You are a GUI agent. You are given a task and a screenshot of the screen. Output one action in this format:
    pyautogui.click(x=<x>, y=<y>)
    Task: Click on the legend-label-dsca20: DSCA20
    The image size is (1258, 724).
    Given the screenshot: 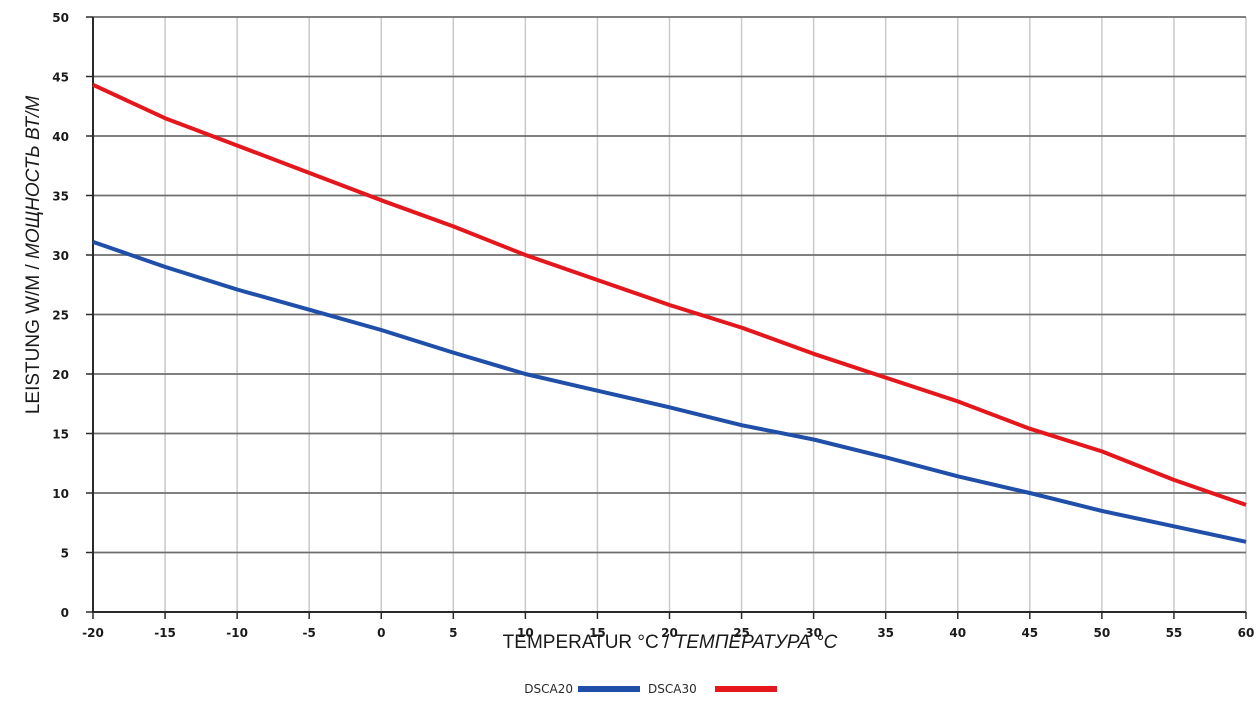 What is the action you would take?
    pyautogui.click(x=548, y=689)
    